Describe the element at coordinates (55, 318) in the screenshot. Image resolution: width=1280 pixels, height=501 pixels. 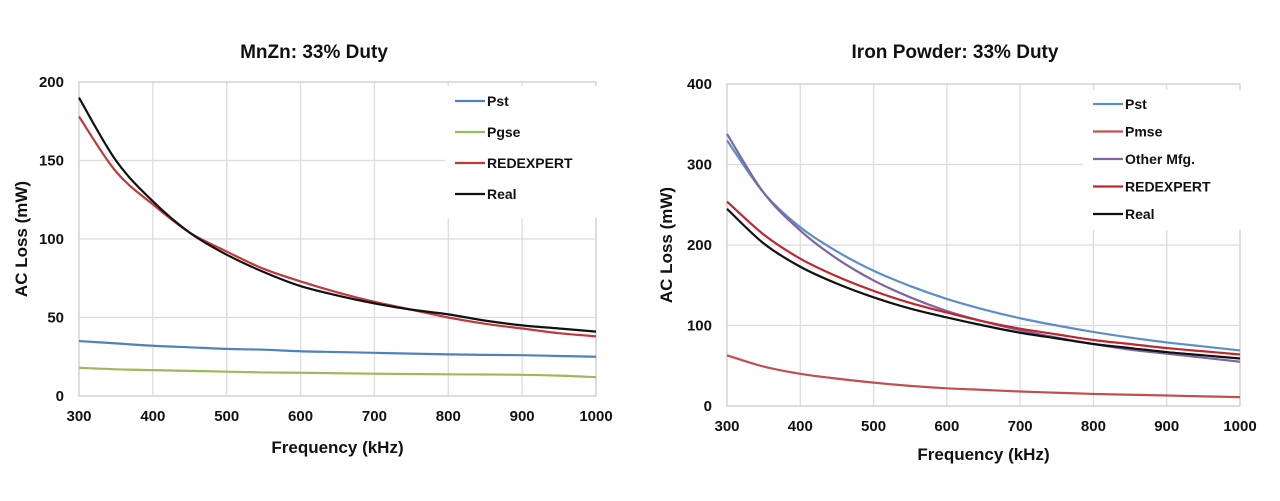
I see `y-tick-label: 50` at that location.